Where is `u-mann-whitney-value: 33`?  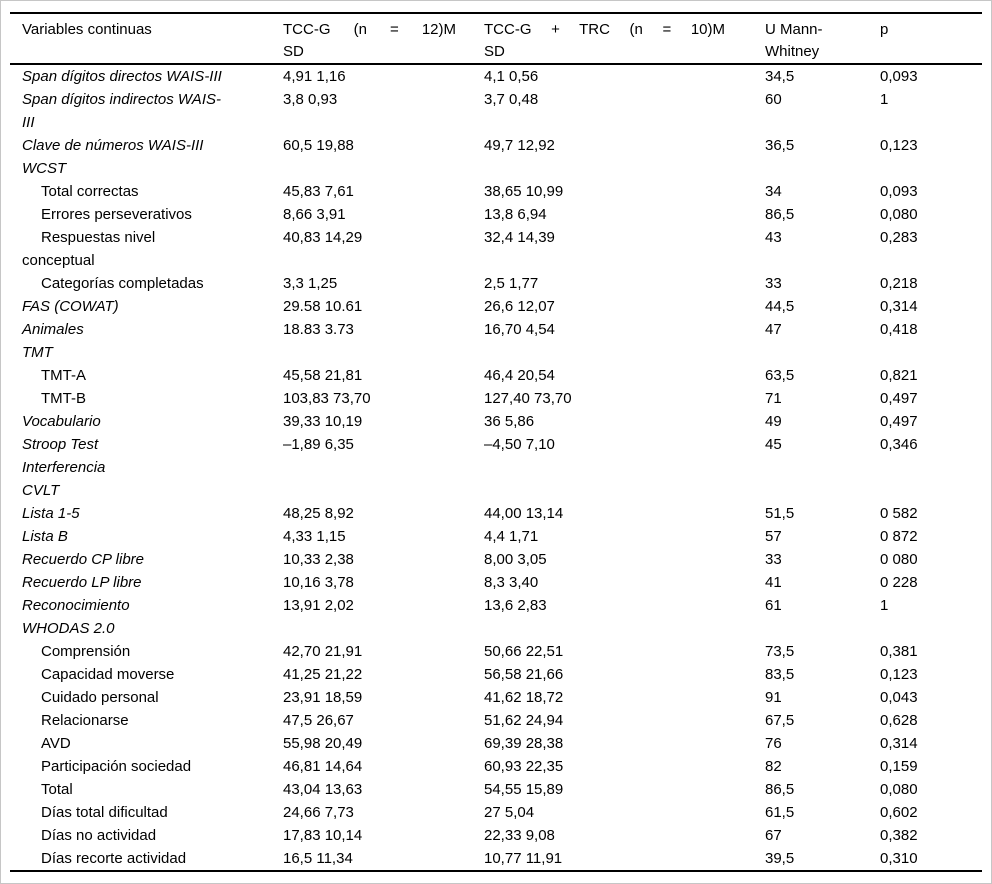 u-mann-whitney-value: 33 is located at coordinates (773, 283).